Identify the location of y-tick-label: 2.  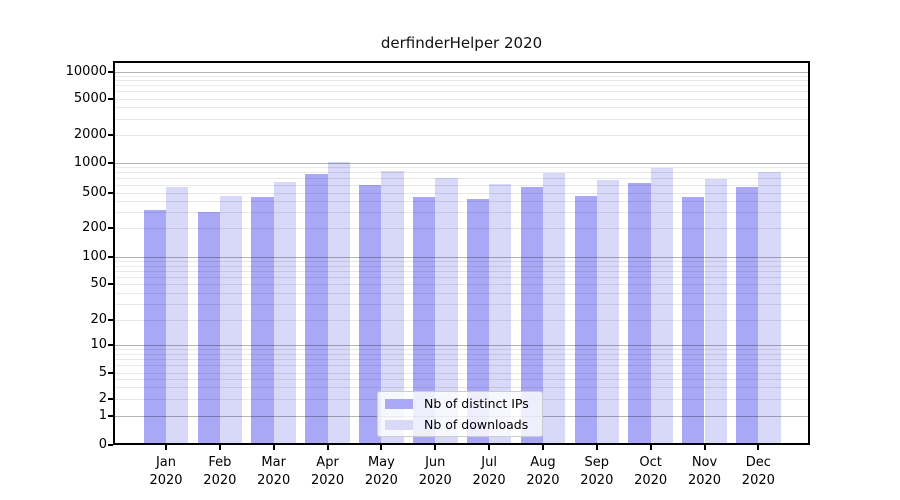
(102, 398).